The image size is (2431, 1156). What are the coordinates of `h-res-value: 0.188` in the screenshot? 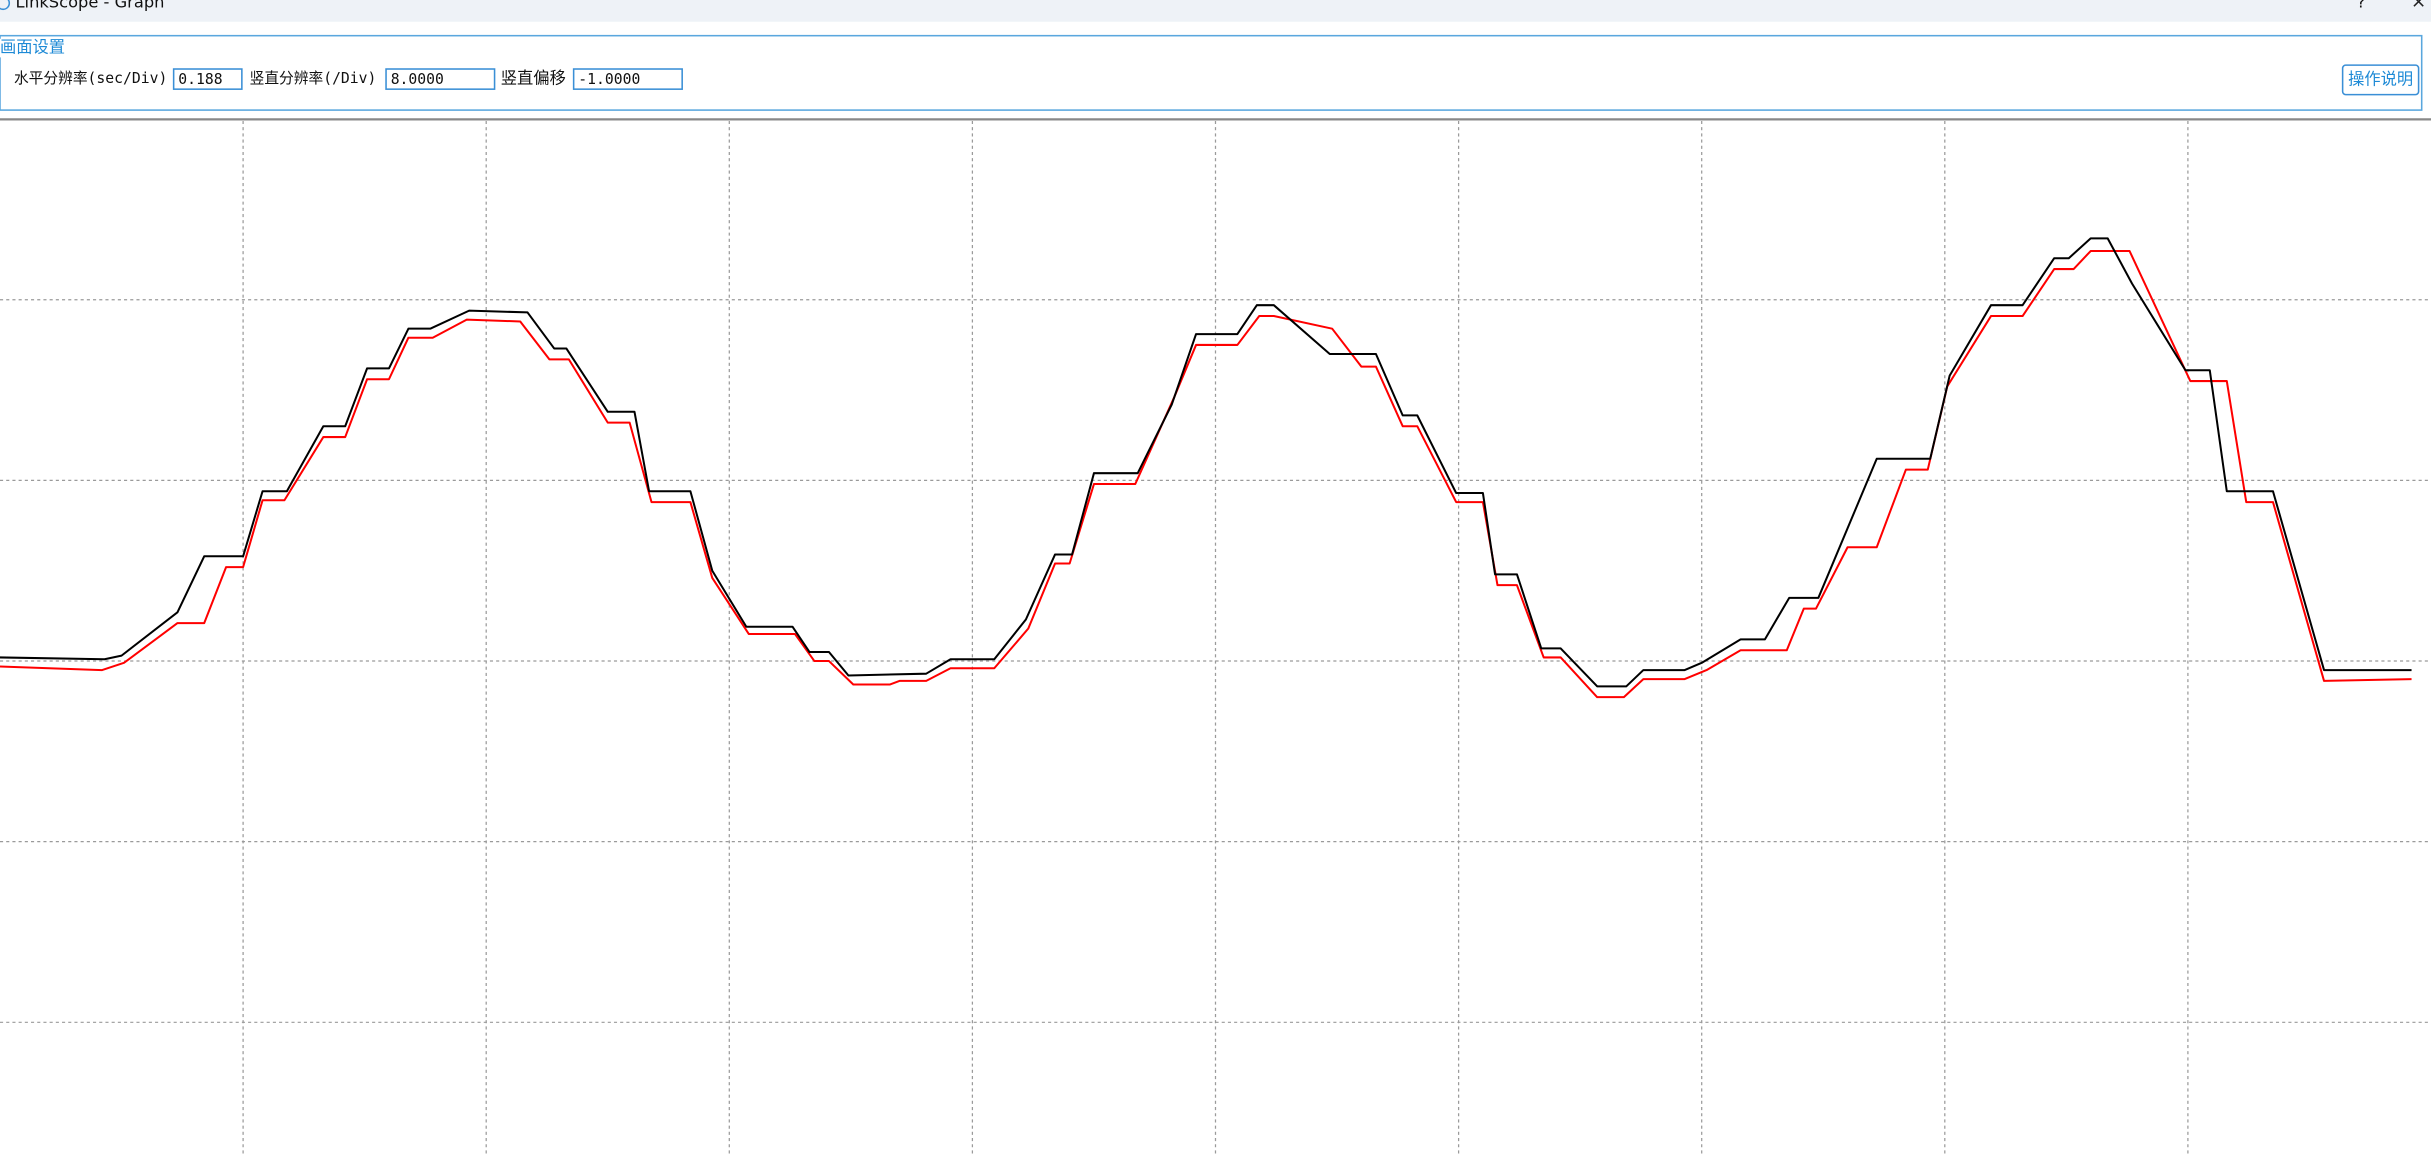 It's located at (200, 79).